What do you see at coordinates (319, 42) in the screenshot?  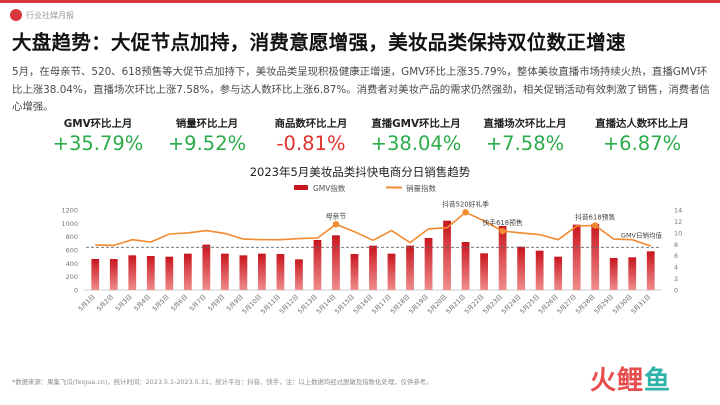 I see `page-title: 大盘趋势：大促节点加持，消费意愿增强，美妆品类保持双位数正增速` at bounding box center [319, 42].